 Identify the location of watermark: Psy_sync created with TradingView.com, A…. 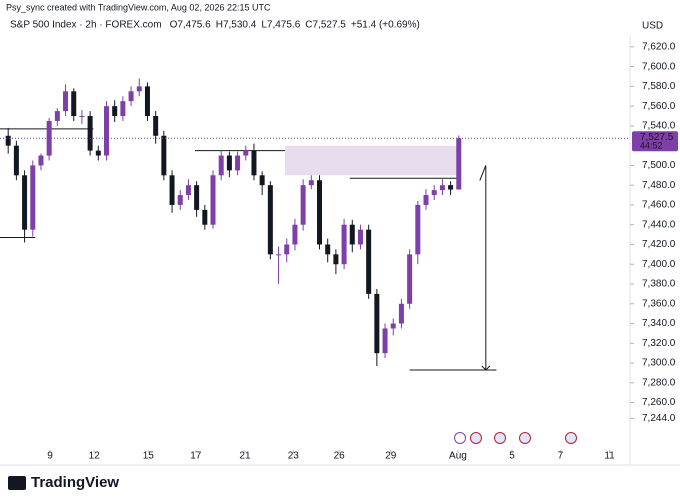
(138, 7).